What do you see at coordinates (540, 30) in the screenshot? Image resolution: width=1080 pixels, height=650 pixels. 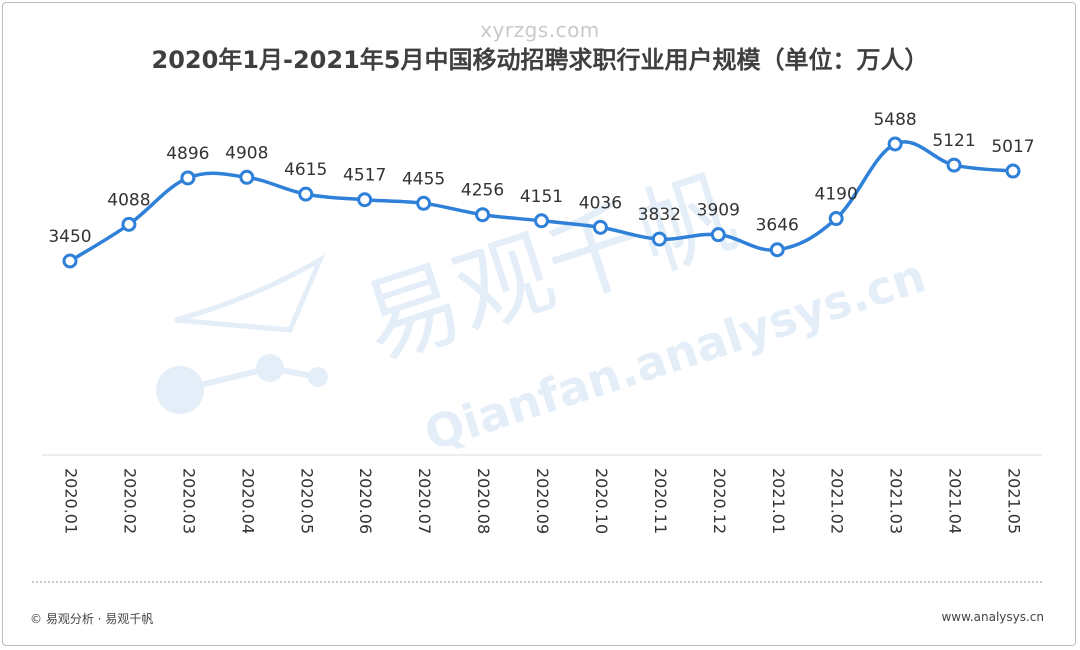 I see `watermark-top: xyrzgs.com` at bounding box center [540, 30].